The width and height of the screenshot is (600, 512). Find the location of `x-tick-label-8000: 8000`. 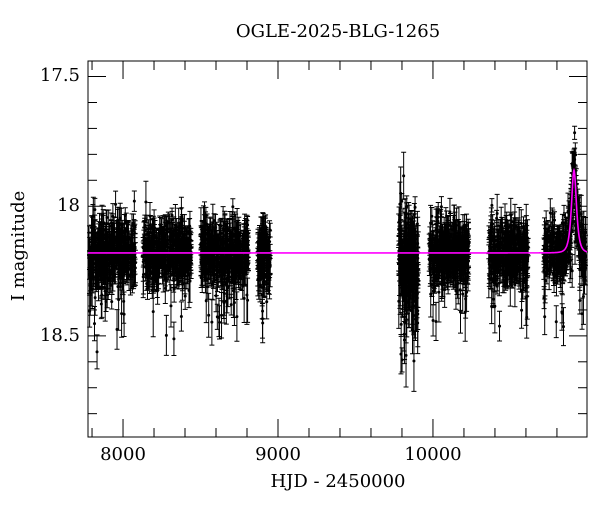

x-tick-label-8000: 8000 is located at coordinates (123, 454).